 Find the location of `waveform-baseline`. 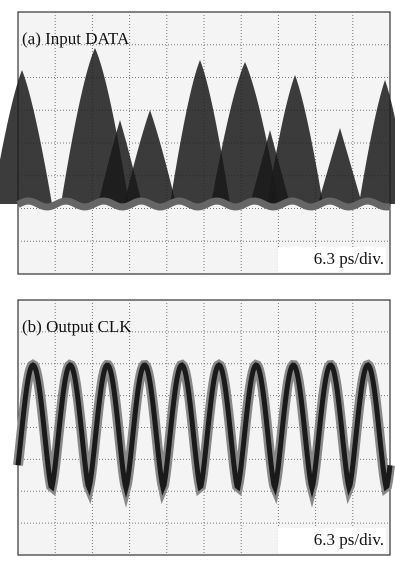

waveform-baseline is located at coordinates (203, 204).